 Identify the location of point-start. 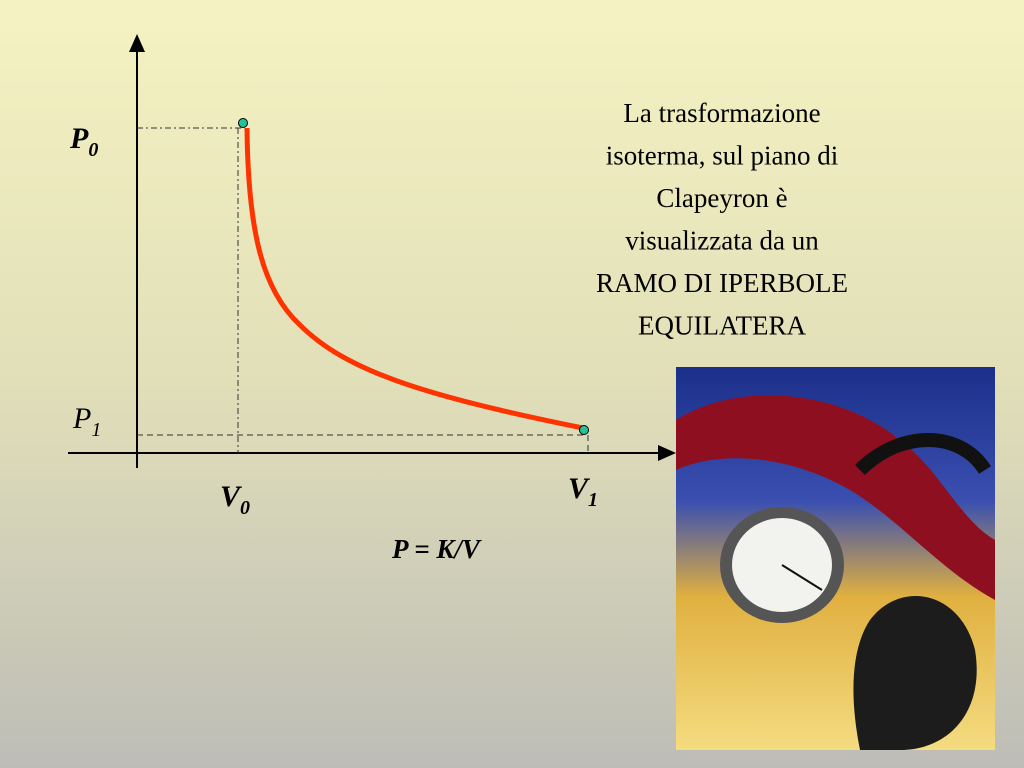
(243, 123).